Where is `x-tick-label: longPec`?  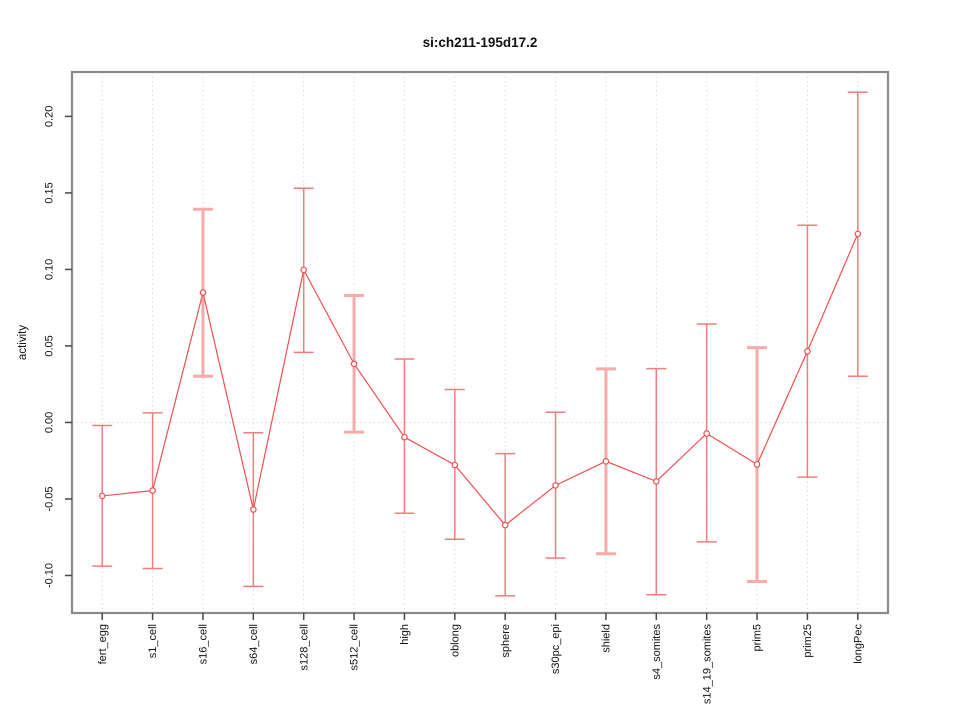 x-tick-label: longPec is located at coordinates (858, 644).